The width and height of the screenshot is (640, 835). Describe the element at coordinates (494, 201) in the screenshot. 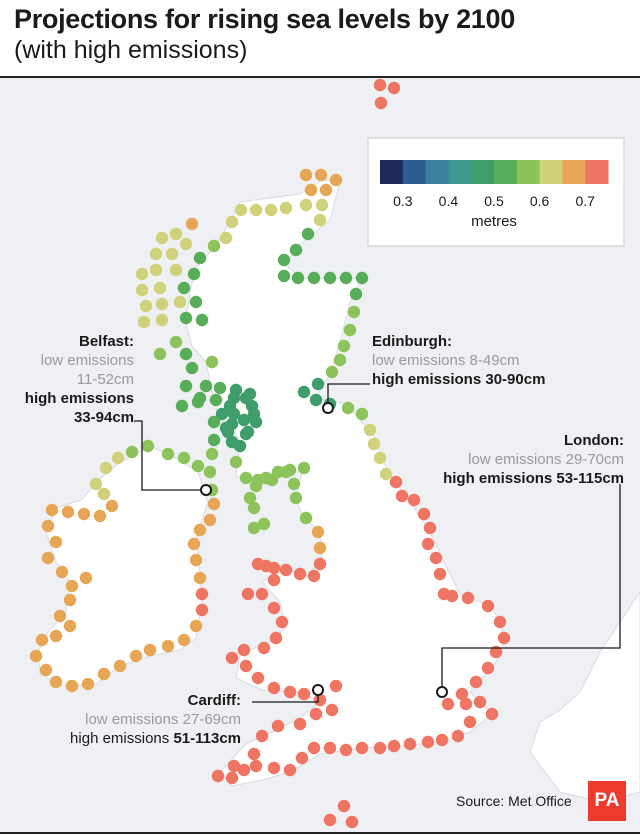

I see `legend-tick-label: 0.5` at that location.